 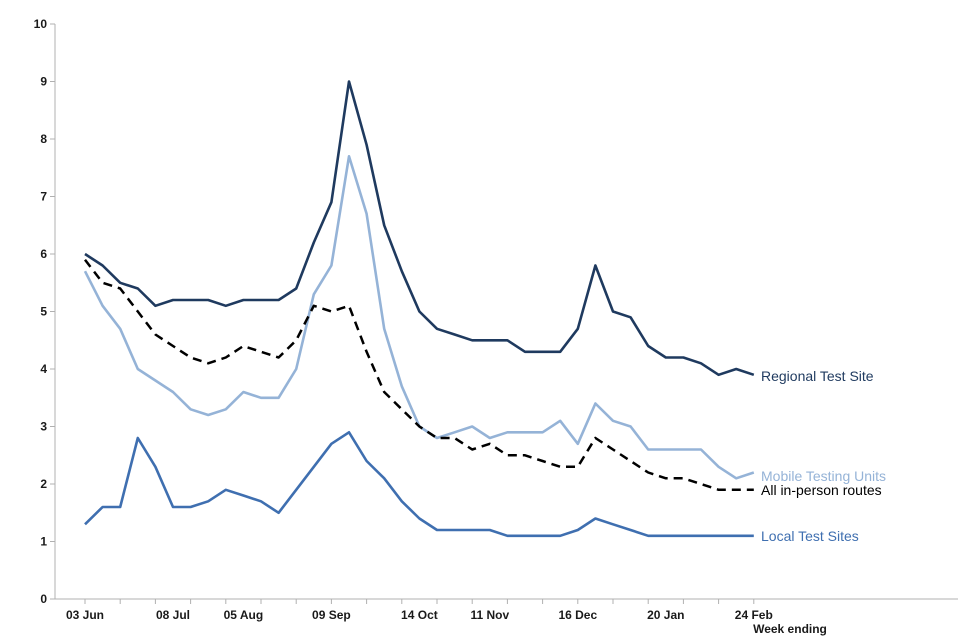 I want to click on x-tick-label: 16 Dec, so click(x=577, y=615).